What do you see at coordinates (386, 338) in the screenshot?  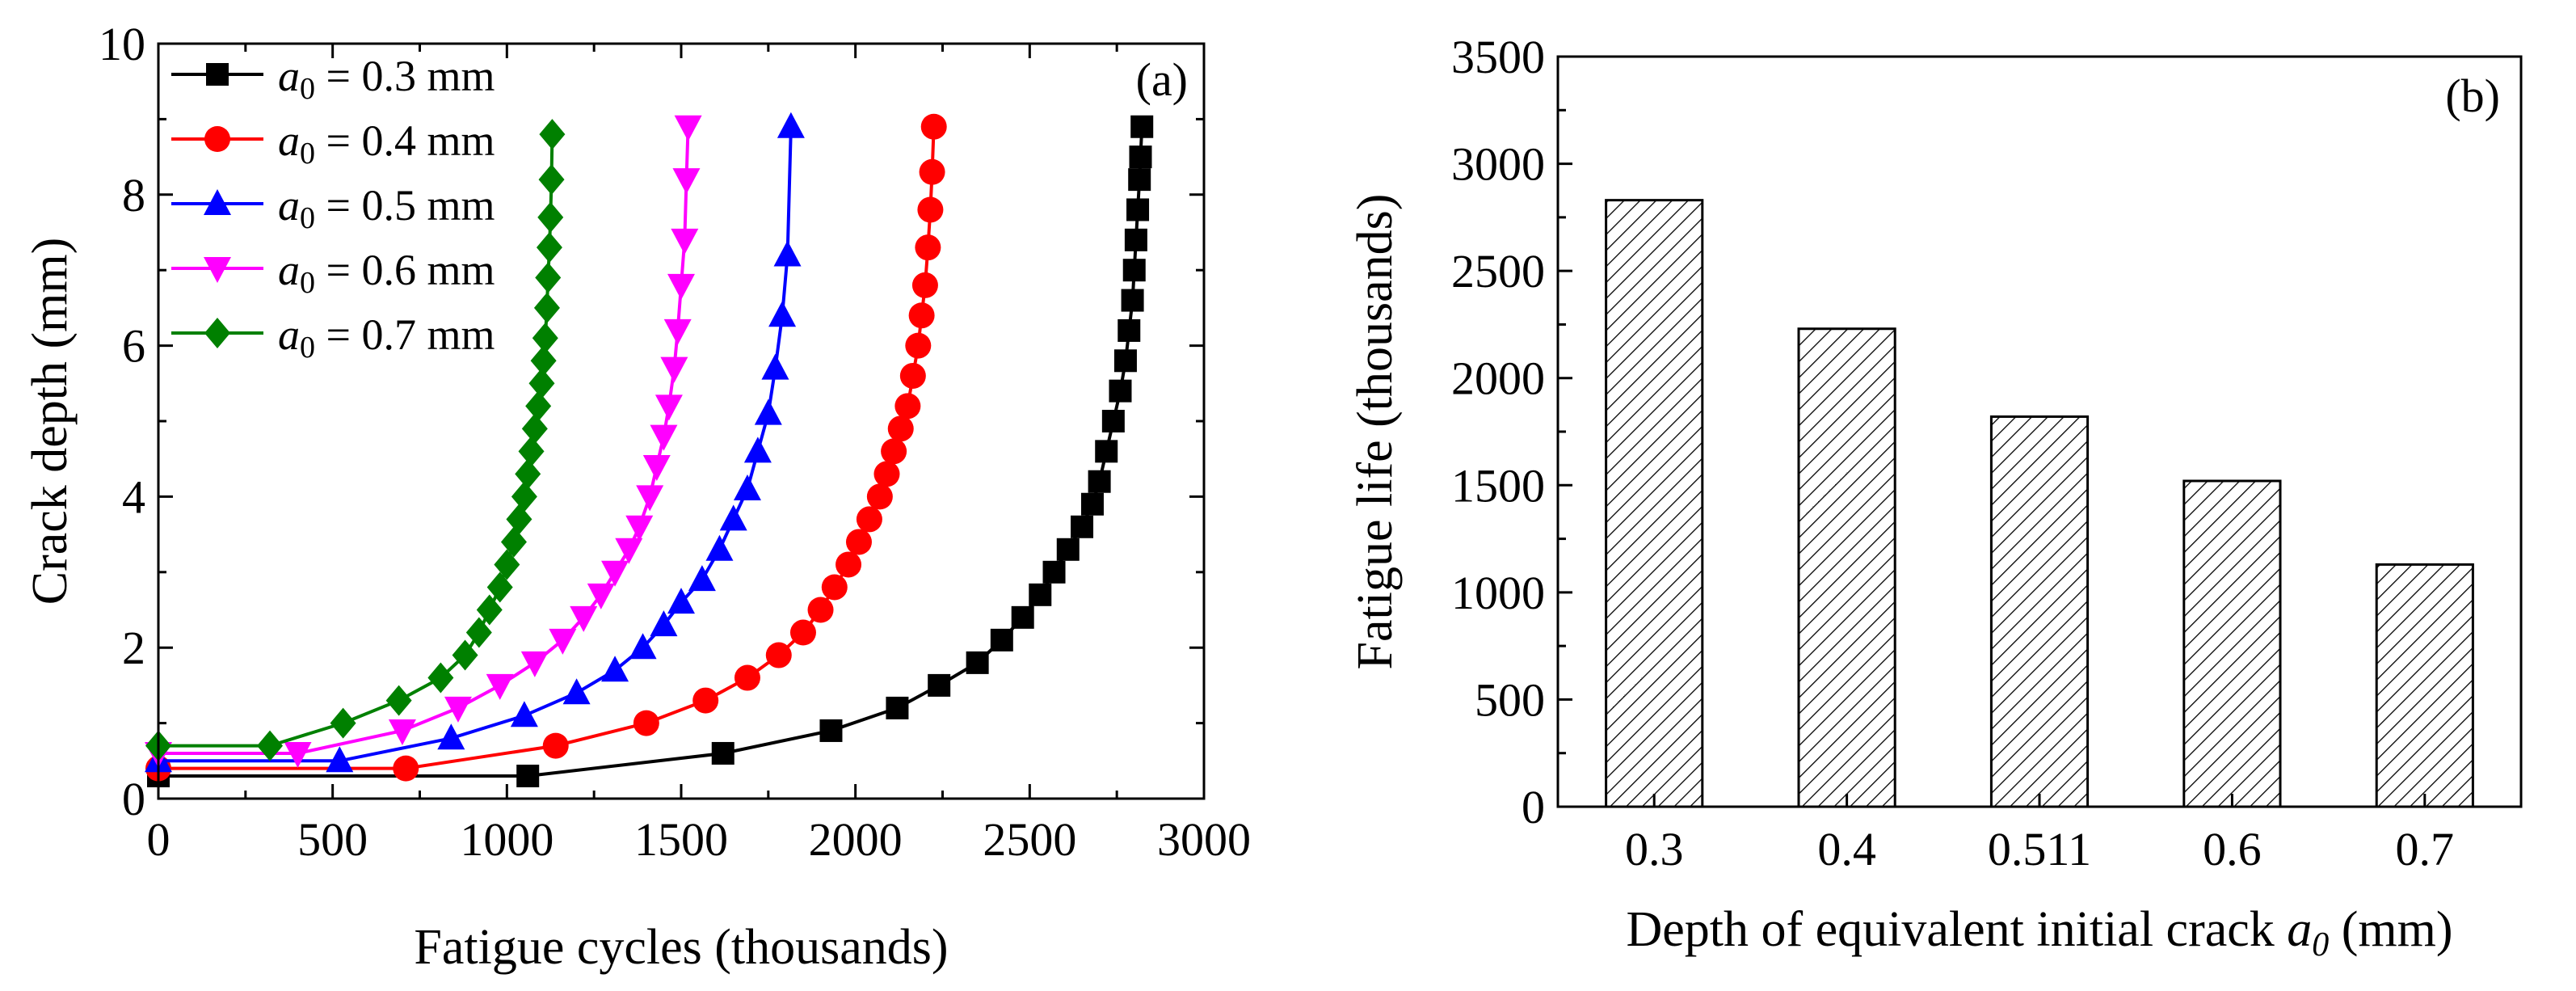 I see `chart-a-legend-label: a0 = 0.7 mm` at bounding box center [386, 338].